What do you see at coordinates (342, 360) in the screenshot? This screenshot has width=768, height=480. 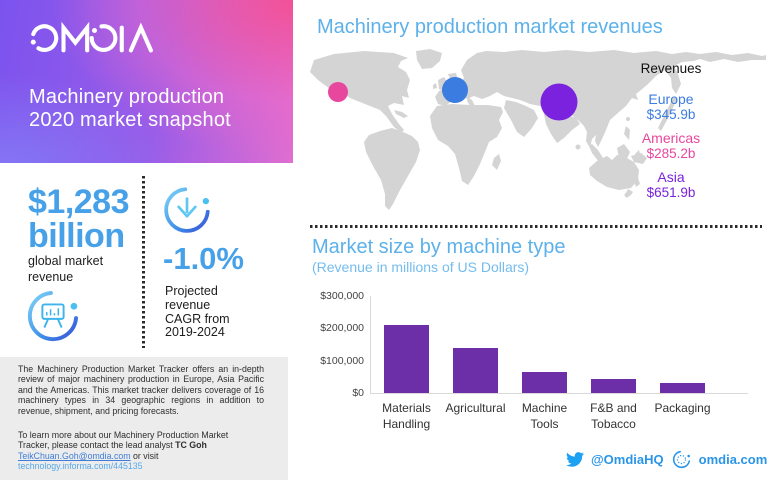 I see `y-tick: $100,000` at bounding box center [342, 360].